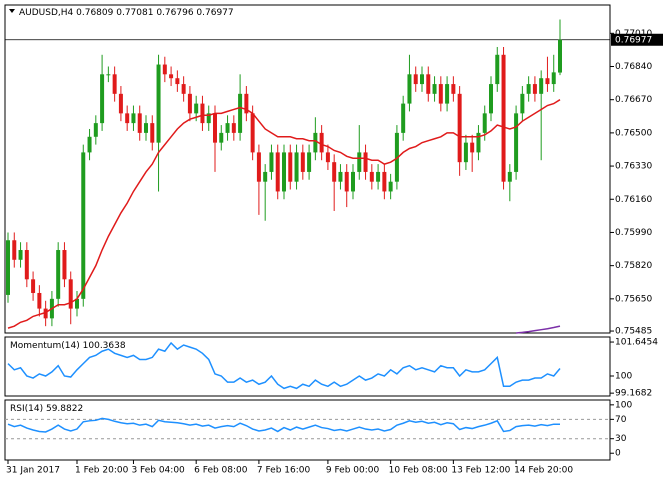 The height and width of the screenshot is (481, 663). I want to click on x-tick-label: 13 Feb 12:00, so click(480, 471).